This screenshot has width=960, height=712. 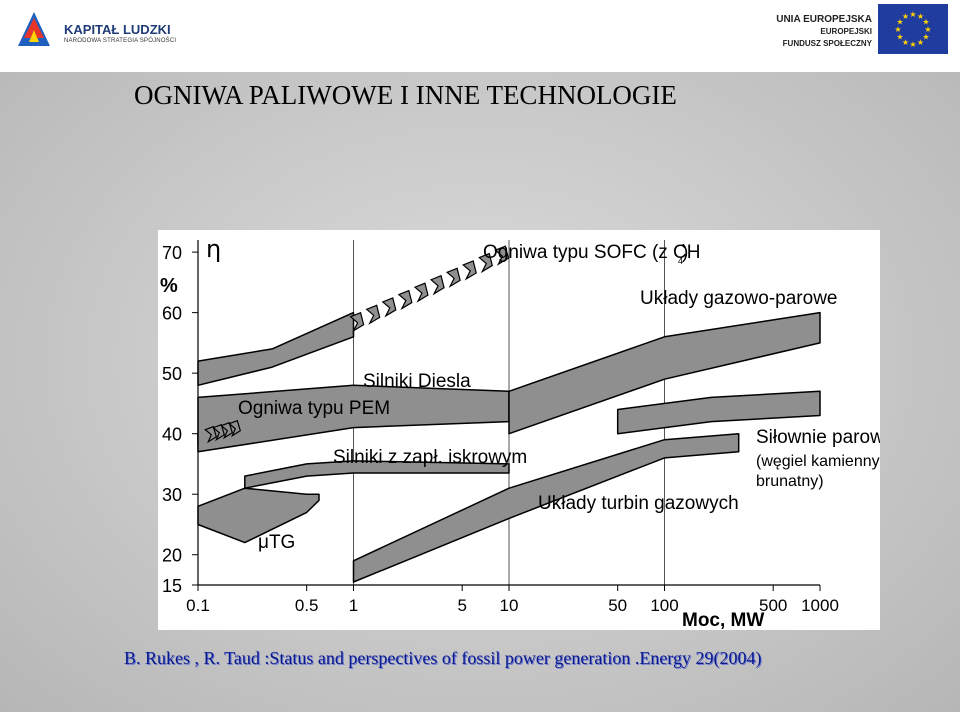 What do you see at coordinates (353, 605) in the screenshot?
I see `x-tick-label: 1` at bounding box center [353, 605].